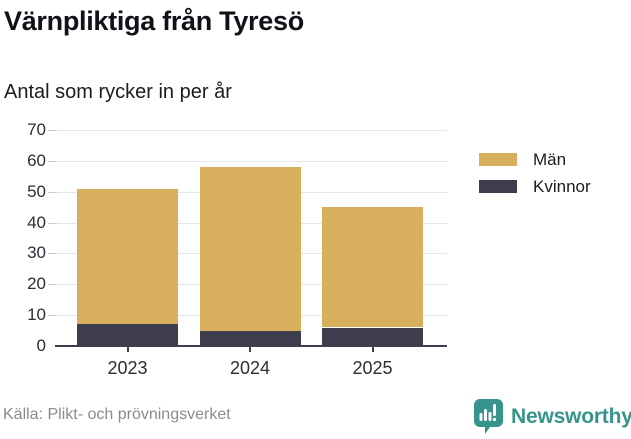 The image size is (631, 439). I want to click on newsworthy-logo: Newsworthy, so click(552, 416).